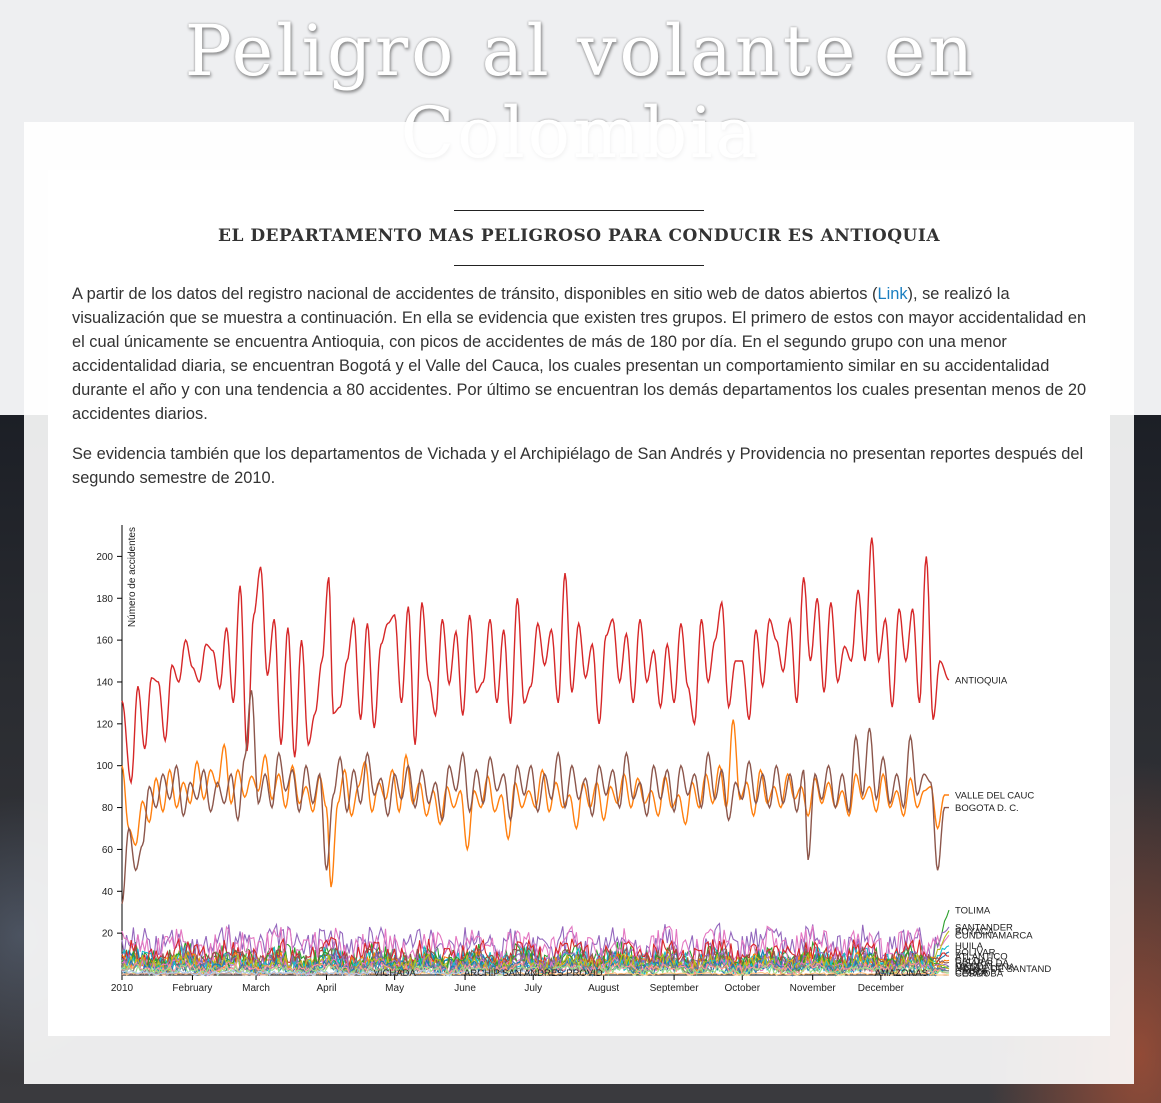 The width and height of the screenshot is (1161, 1103). Describe the element at coordinates (968, 967) in the screenshot. I see `series-end-label: META` at that location.